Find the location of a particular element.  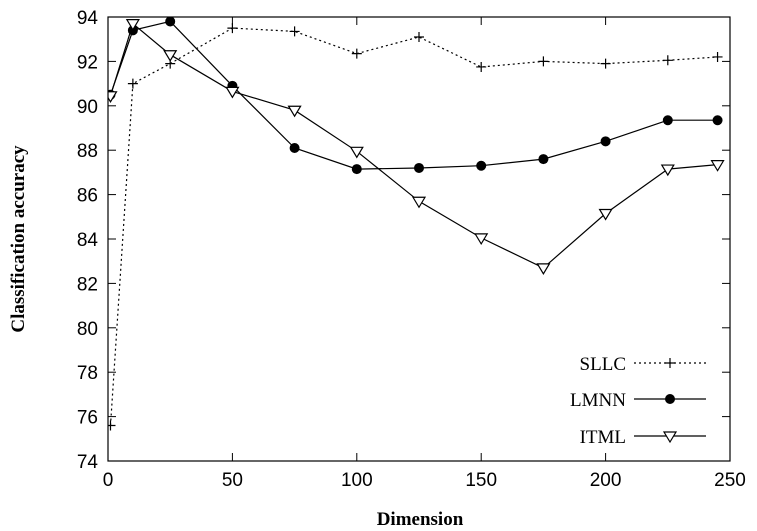

y-tick-label: 74 is located at coordinates (88, 462).